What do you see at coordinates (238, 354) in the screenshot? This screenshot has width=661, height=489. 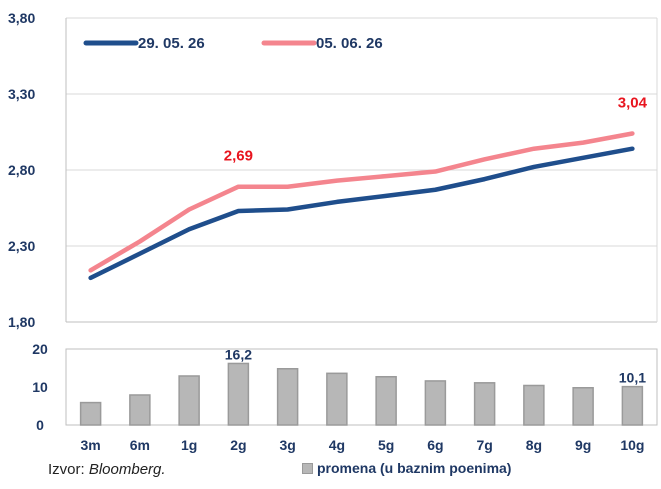 I see `bar-data-label: 16,2` at bounding box center [238, 354].